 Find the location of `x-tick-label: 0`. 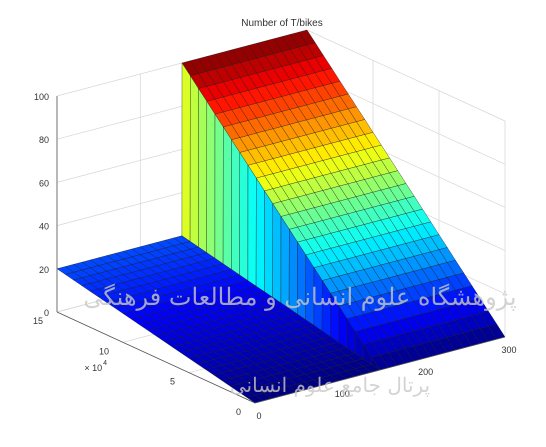

x-tick-label: 0 is located at coordinates (258, 416).